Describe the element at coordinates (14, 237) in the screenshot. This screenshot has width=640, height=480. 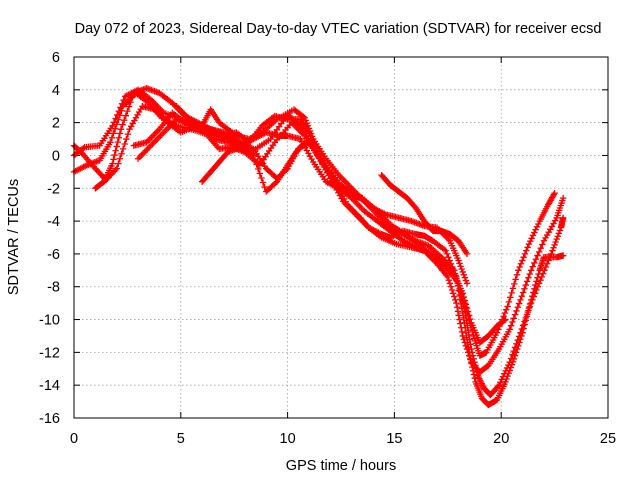
I see `y-axis-label: SDTVAR / TECUs` at that location.